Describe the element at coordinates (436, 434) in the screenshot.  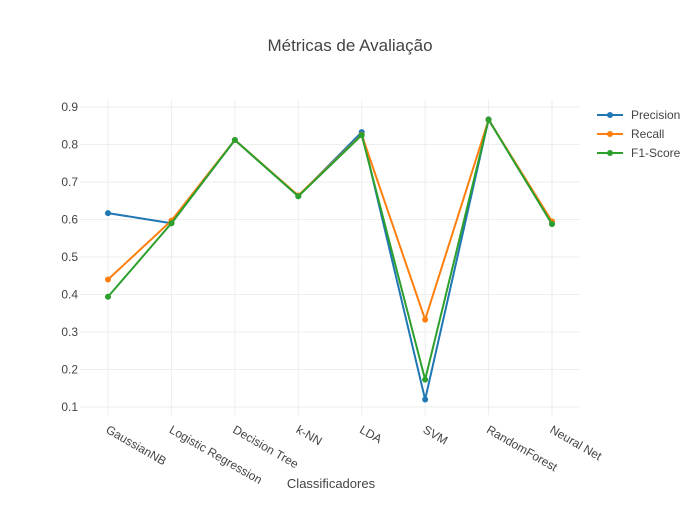
I see `x-tick-label: SVM` at that location.